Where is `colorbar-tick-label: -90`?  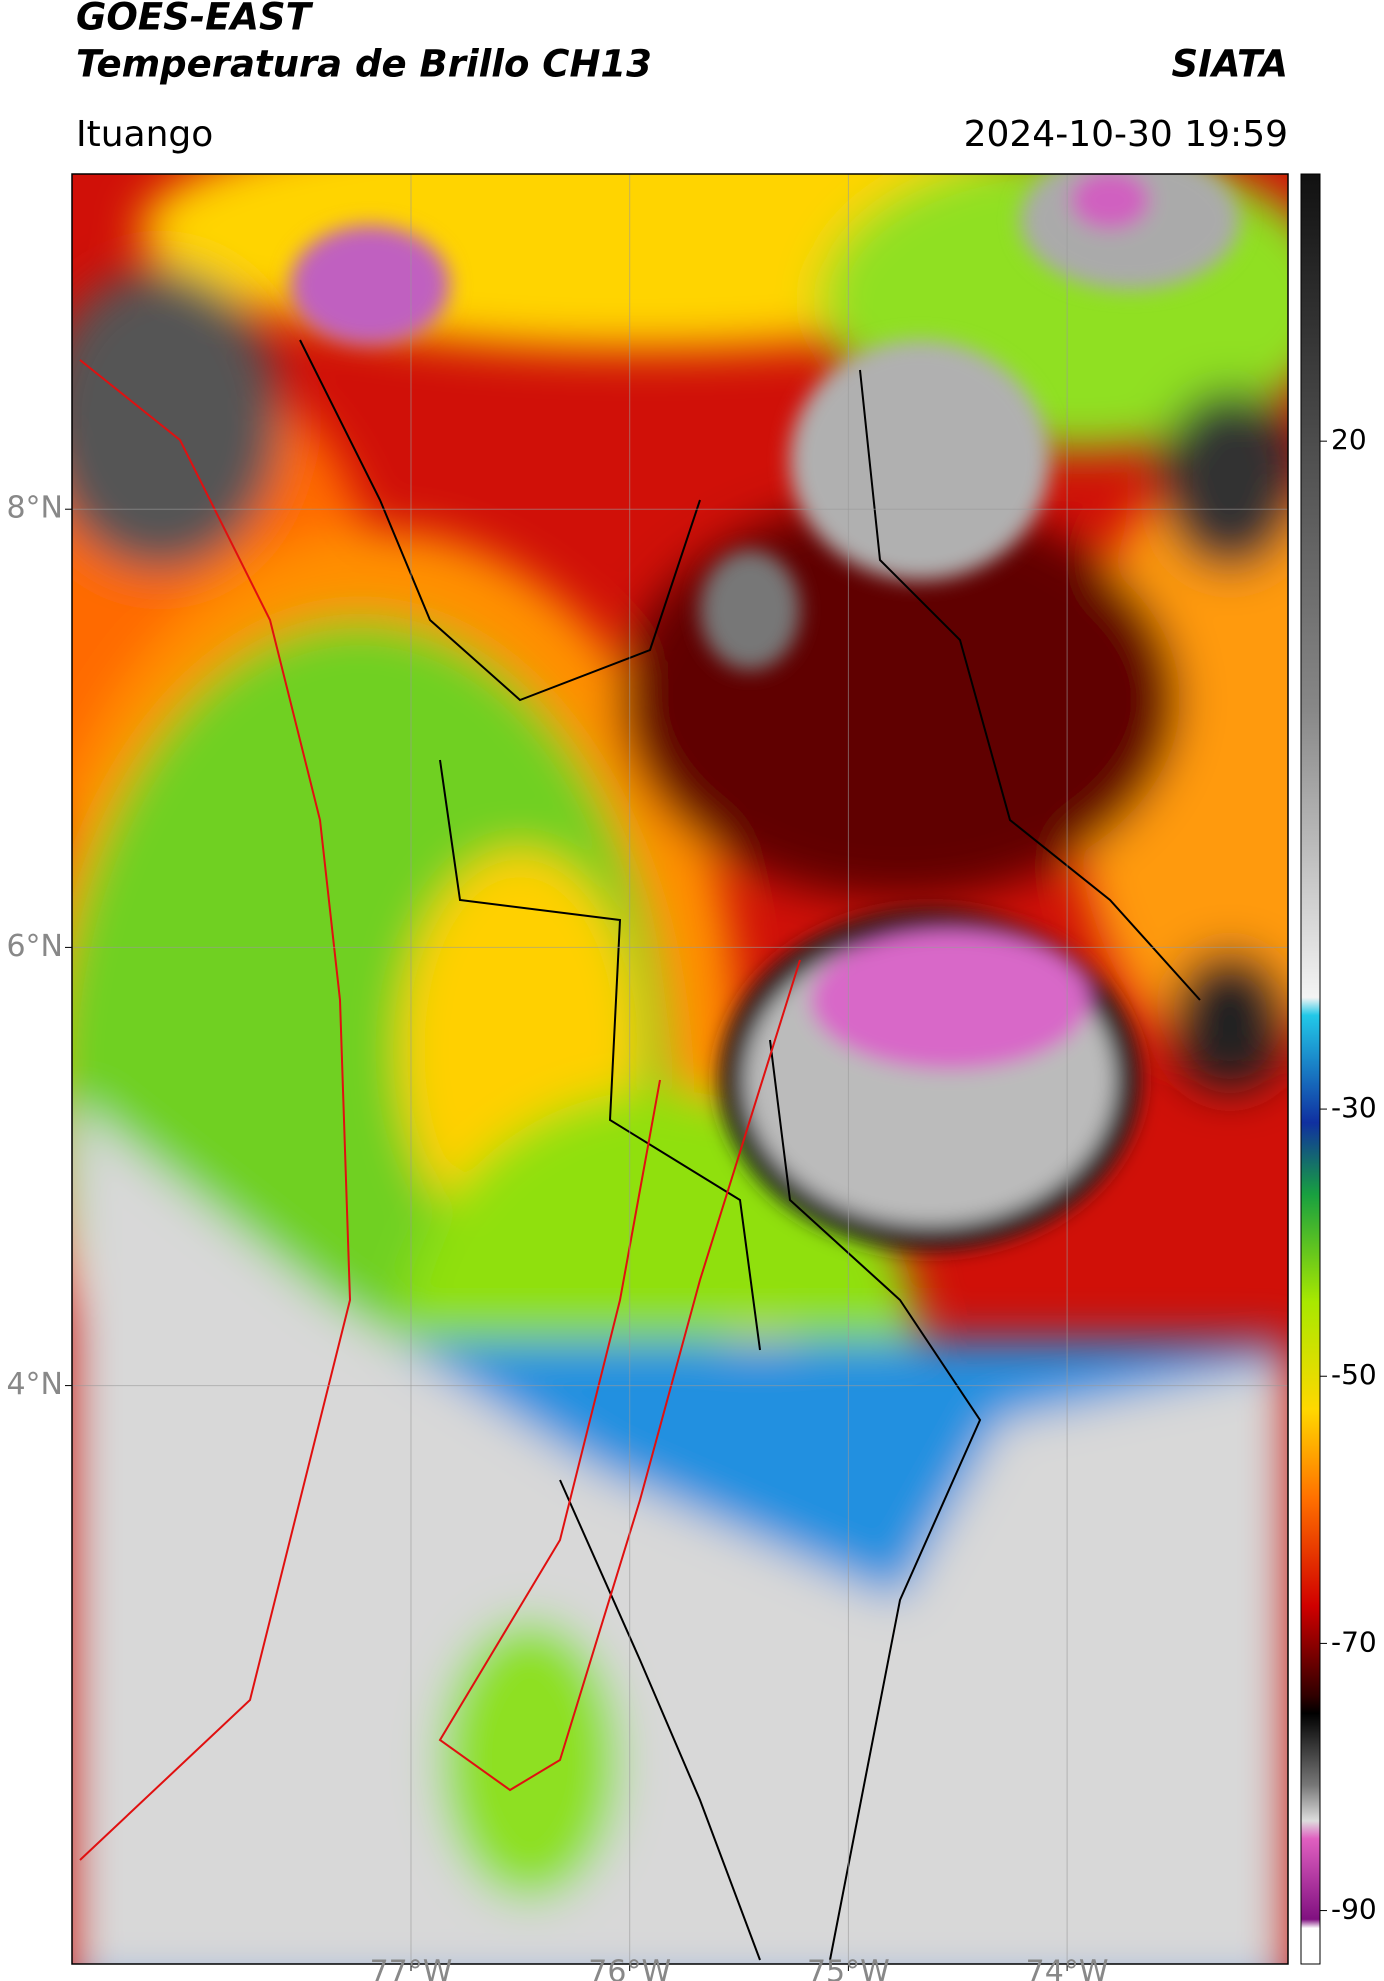
colorbar-tick-label: -90 is located at coordinates (1354, 1909).